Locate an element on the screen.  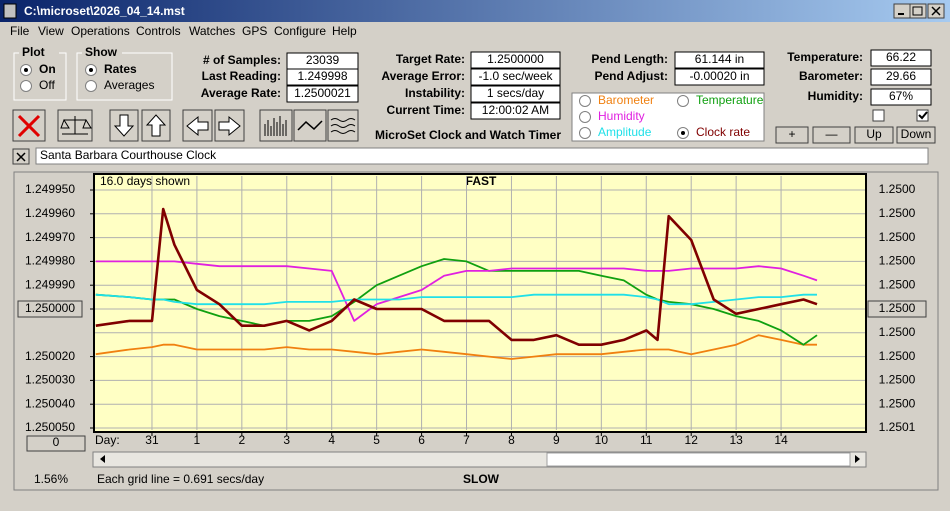
reset-button is located at coordinates (56, 443).